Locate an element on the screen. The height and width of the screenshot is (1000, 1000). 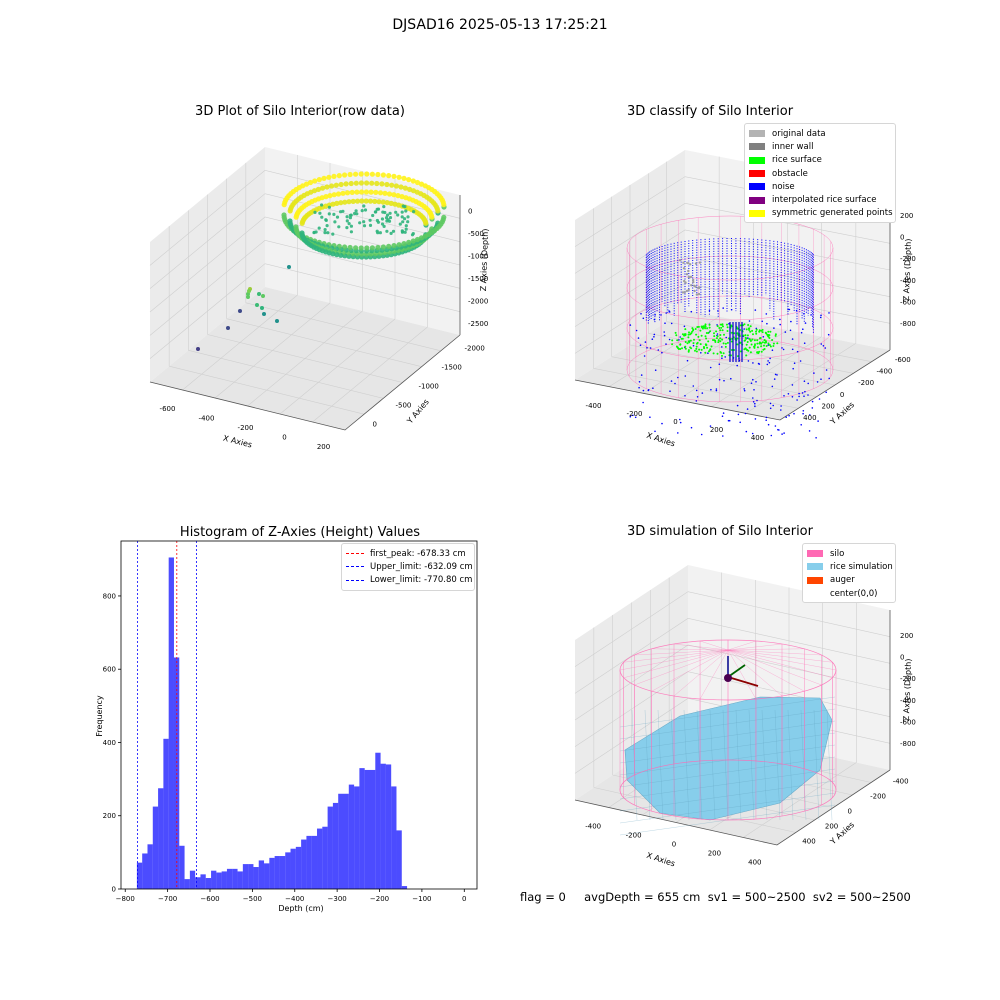
legend-item: rice surface is located at coordinates (819, 160).